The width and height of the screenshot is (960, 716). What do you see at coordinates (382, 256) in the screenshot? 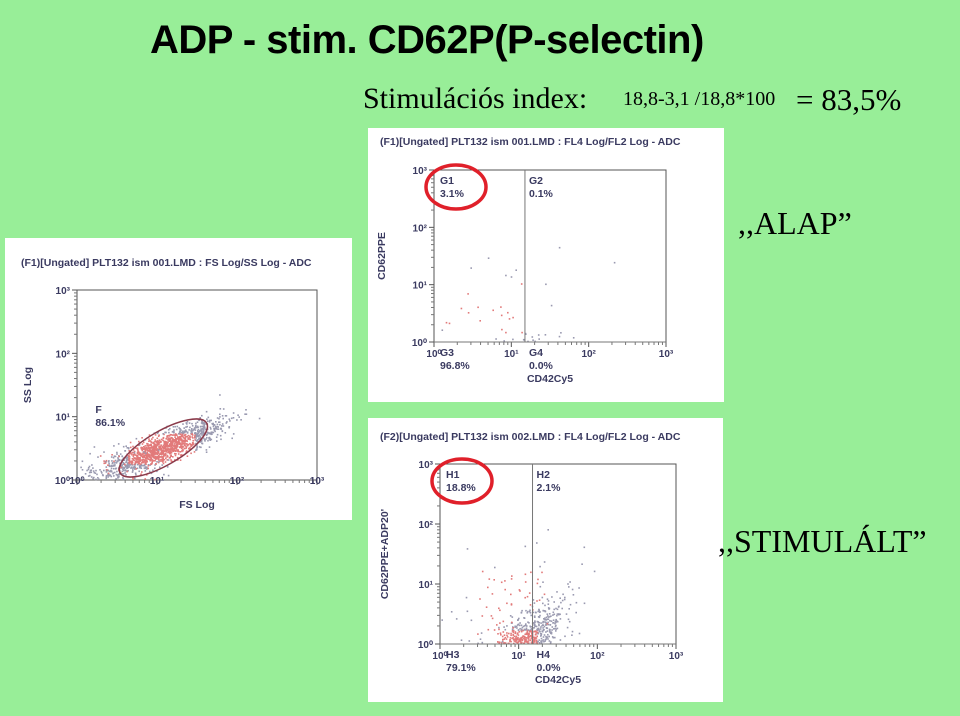
I see `y-axis-label: CD62PPE` at bounding box center [382, 256].